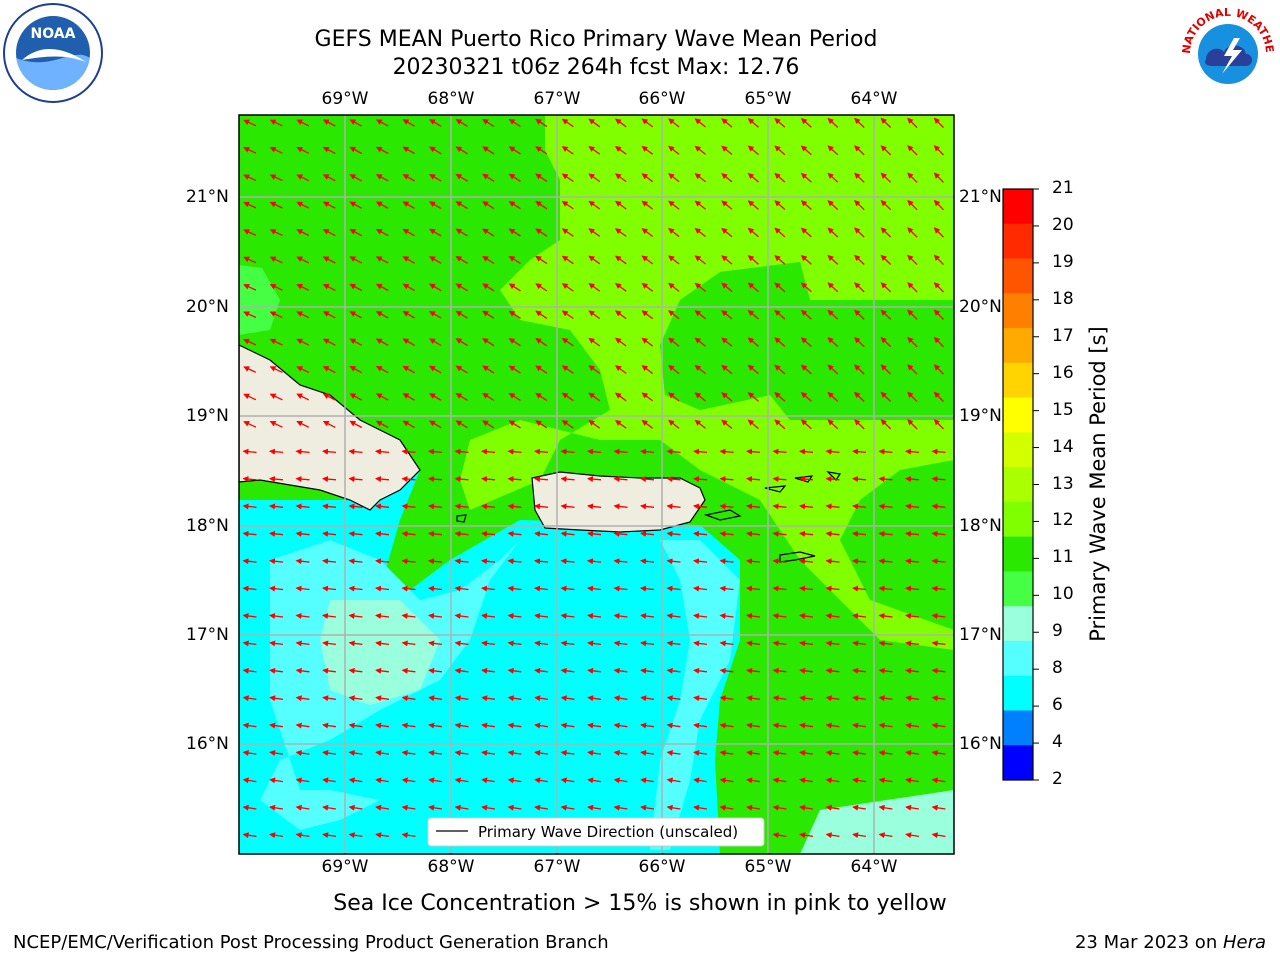  Describe the element at coordinates (596, 67) in the screenshot. I see `map-subtitle: 20230321 t06z 264h fcst Max: 12.76` at that location.